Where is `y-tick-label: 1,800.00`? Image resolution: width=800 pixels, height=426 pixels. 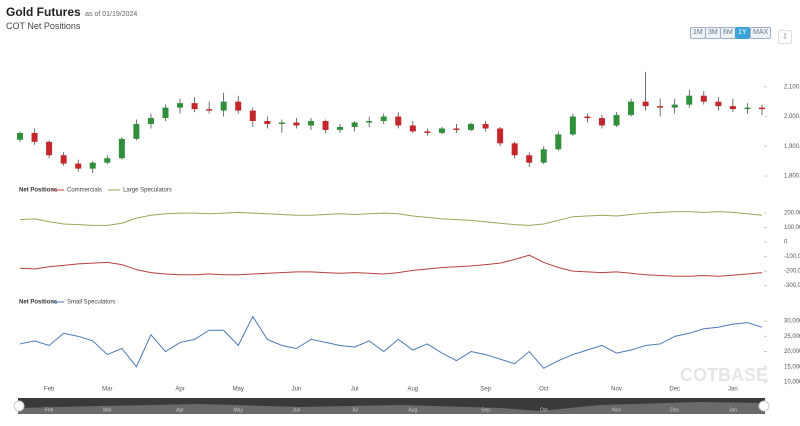 y-tick-label: 1,800.00 is located at coordinates (792, 177).